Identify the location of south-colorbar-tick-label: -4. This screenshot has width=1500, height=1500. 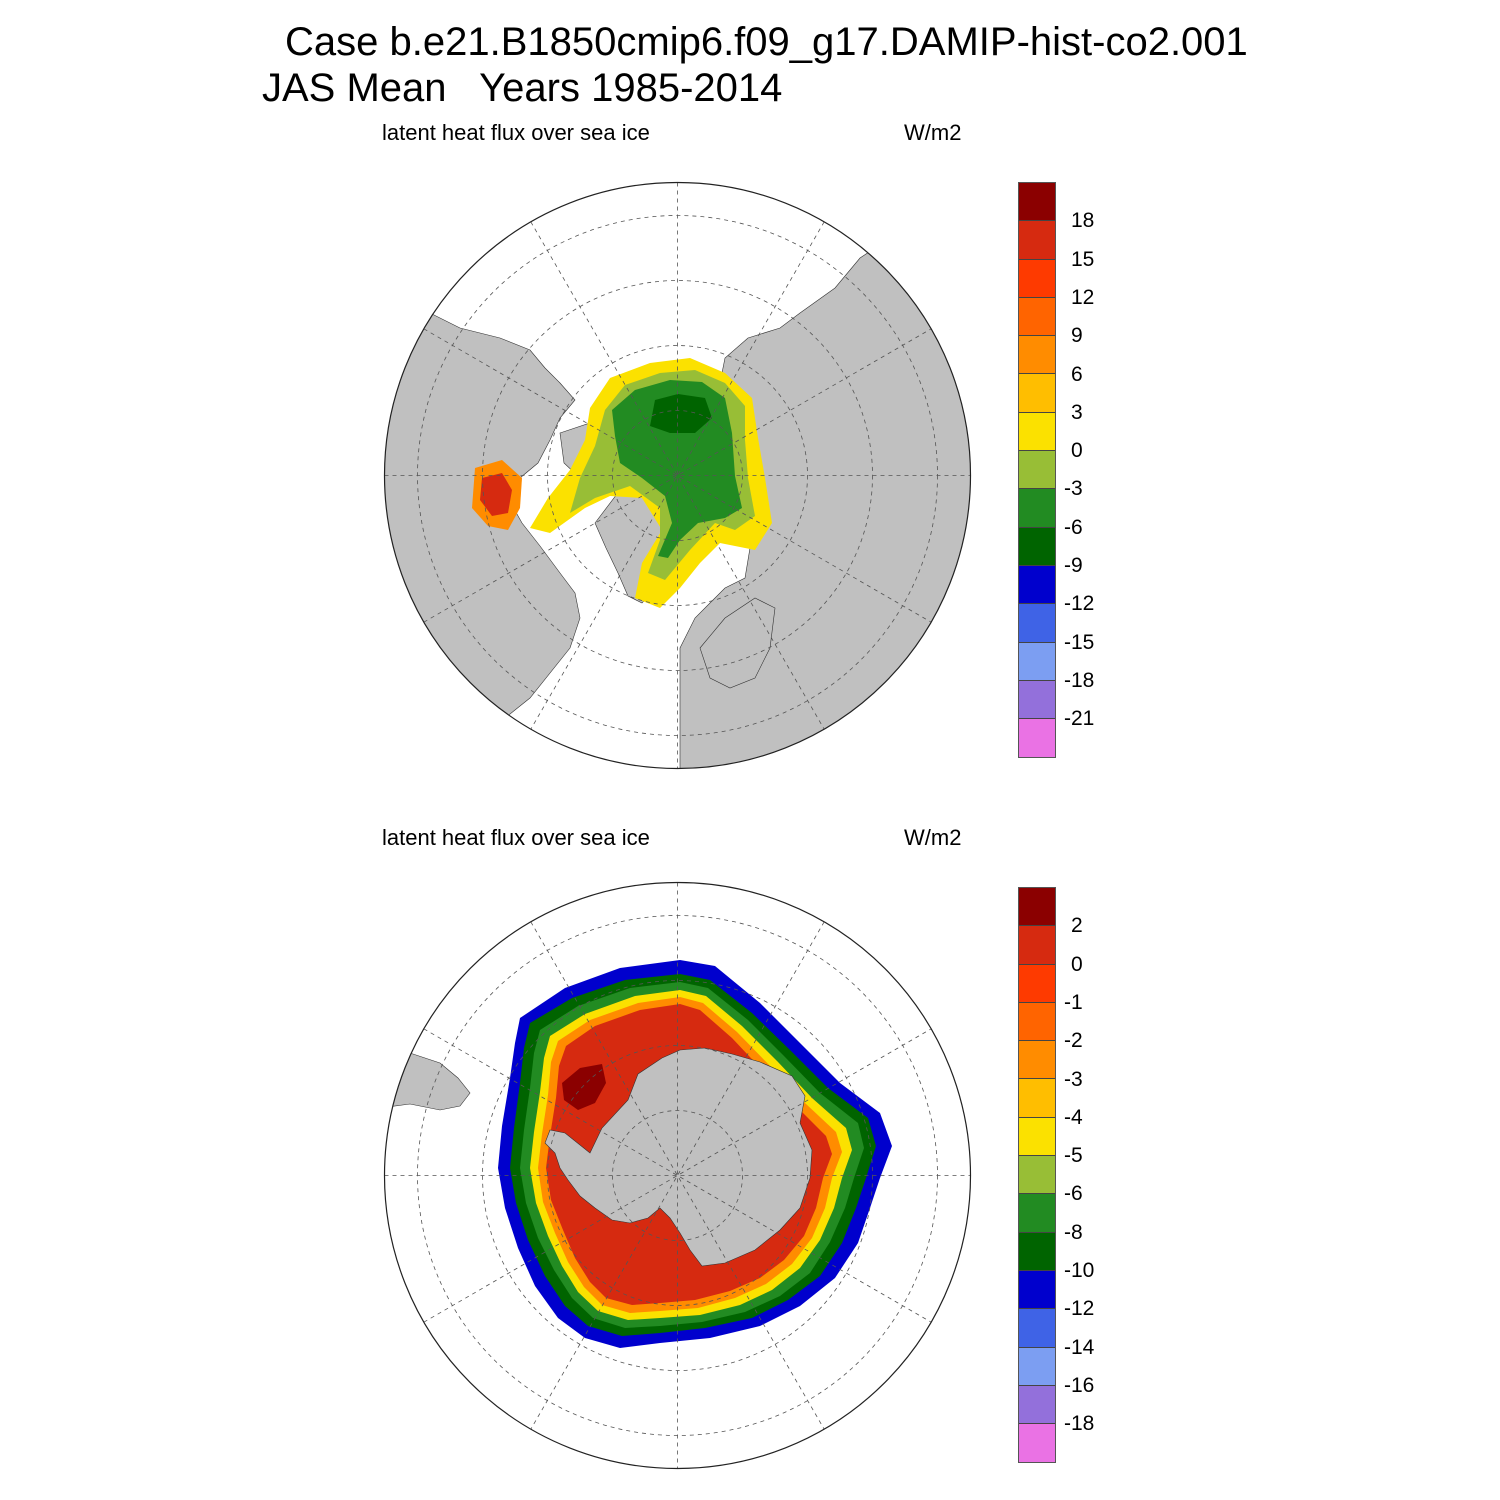
(1073, 1117).